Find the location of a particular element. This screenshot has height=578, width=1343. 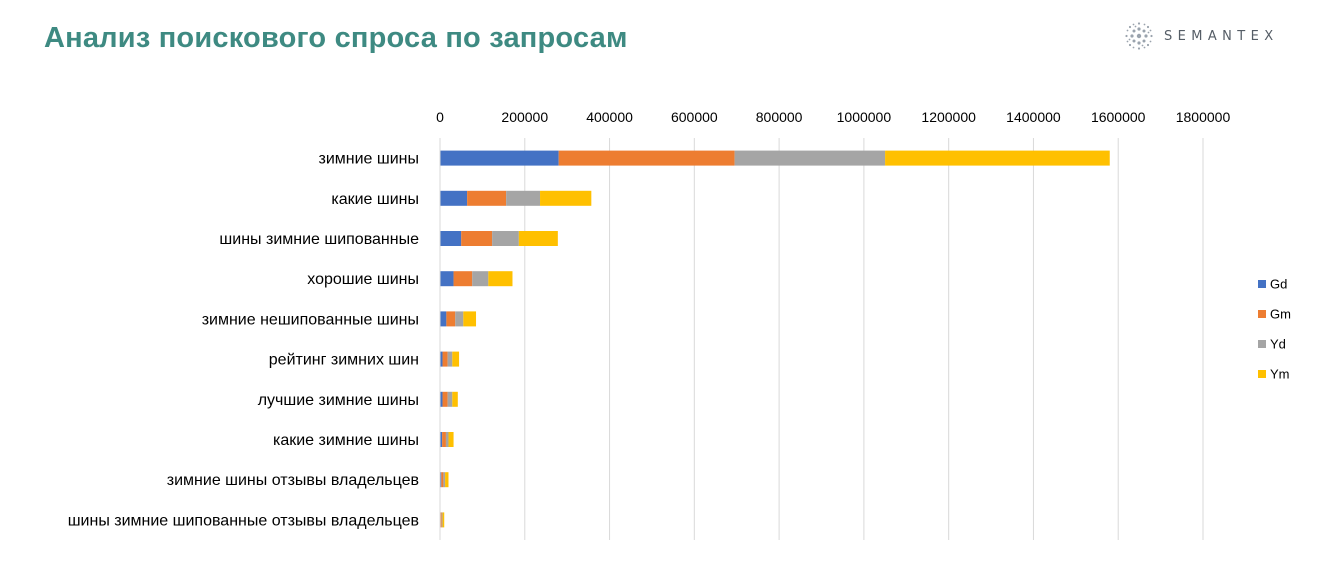

legend-label: Ym is located at coordinates (1280, 374).